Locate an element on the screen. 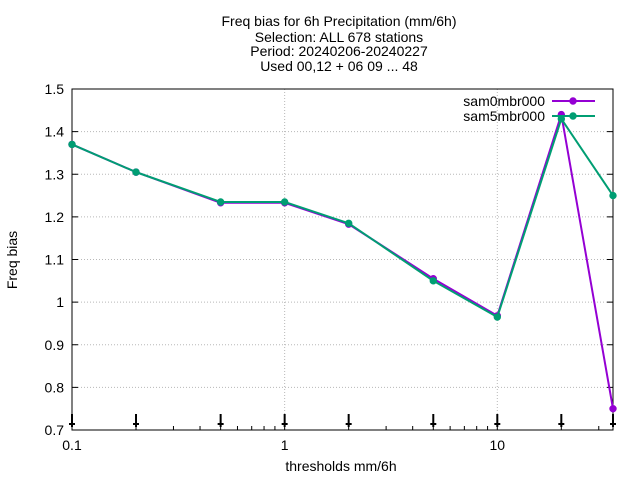  x-tick-label-2: 10 is located at coordinates (498, 445).